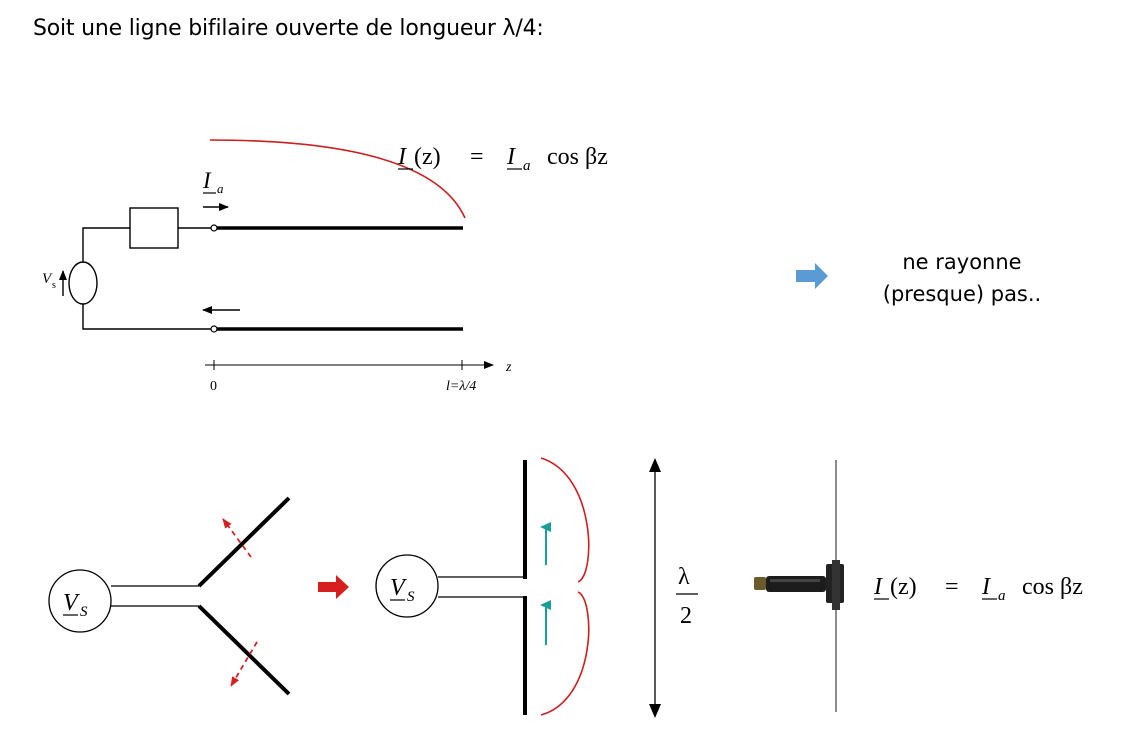 Image resolution: width=1138 pixels, height=746 pixels. Describe the element at coordinates (154, 228) in the screenshot. I see `source-impedance-box` at that location.